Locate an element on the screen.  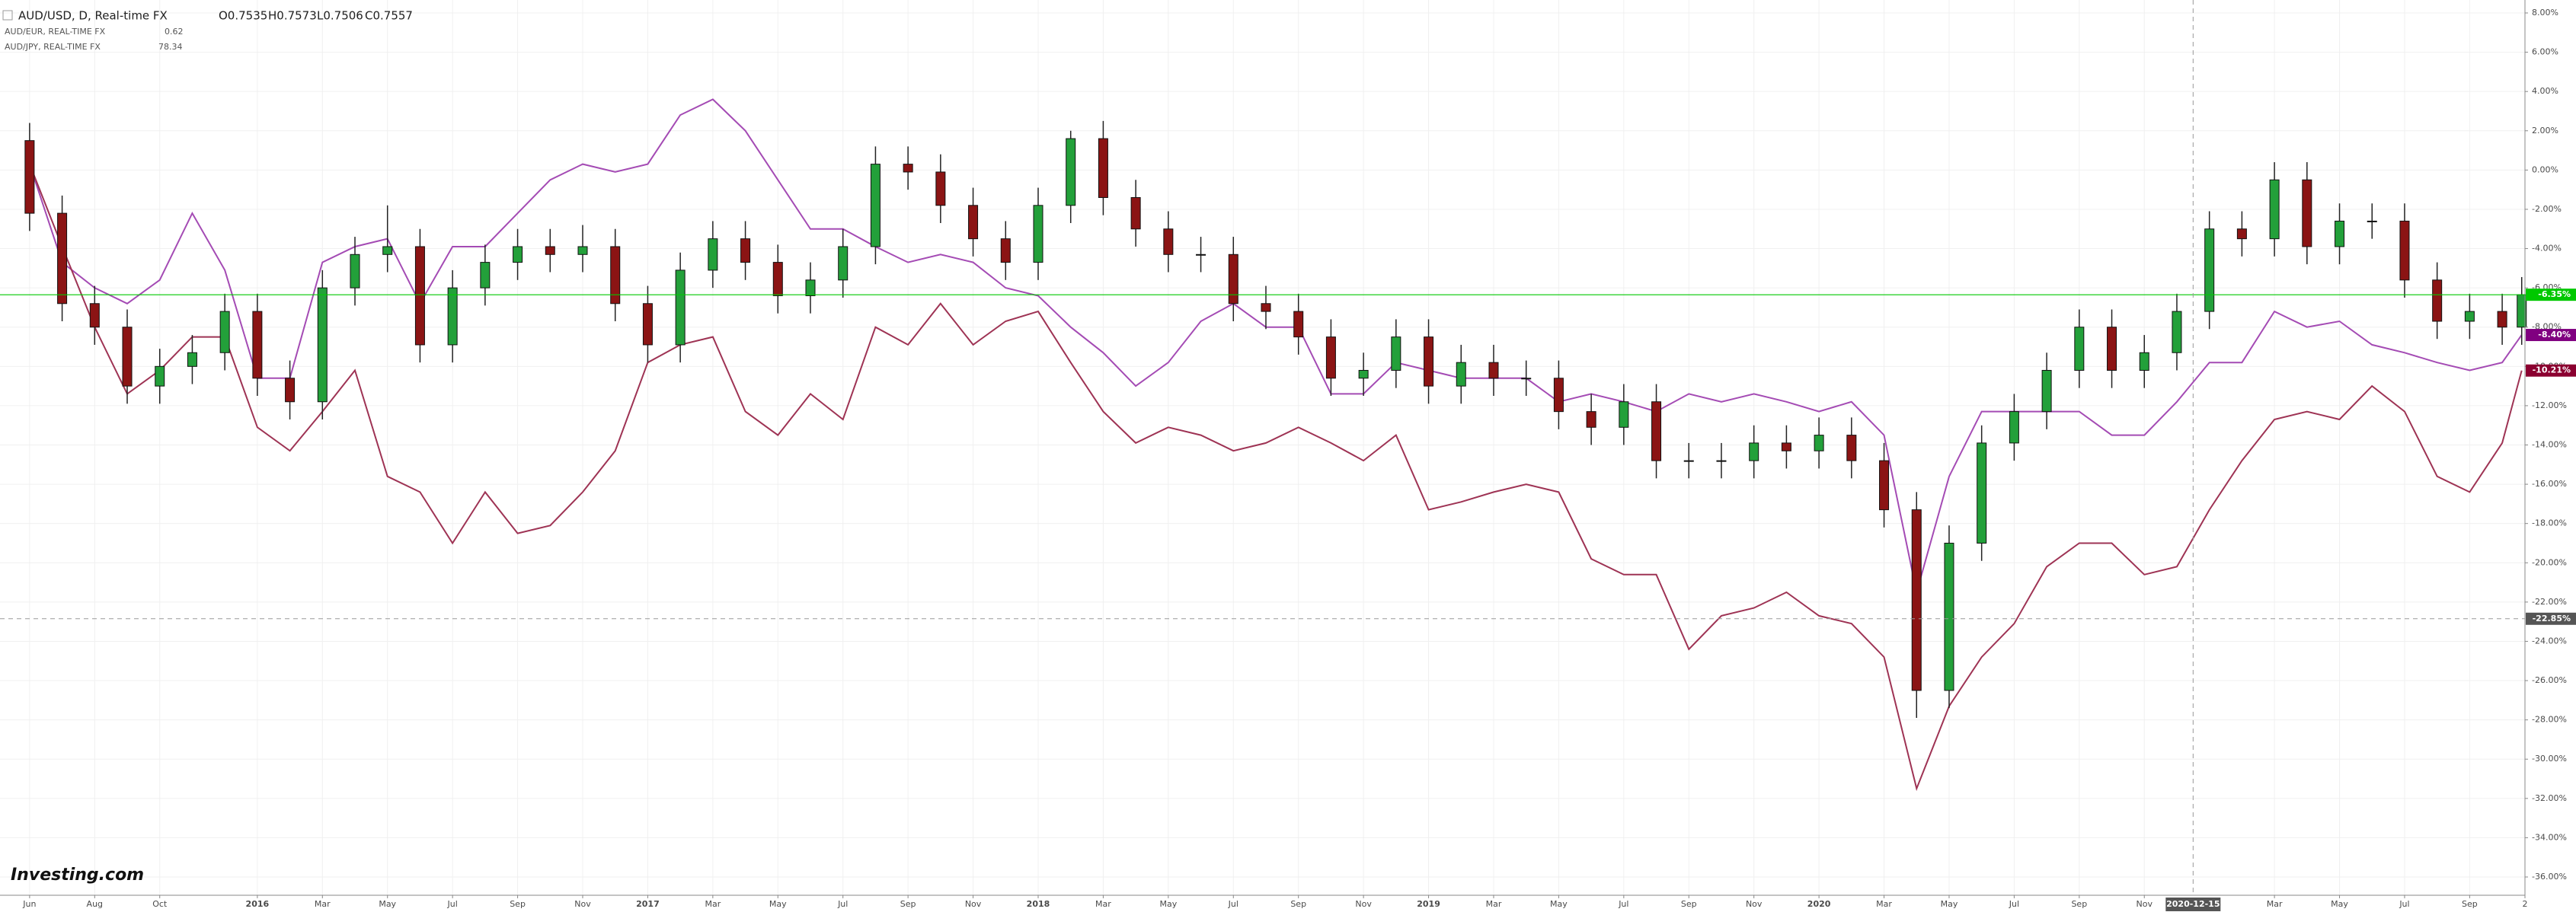
crosshair-x-box is located at coordinates (2193, 904).